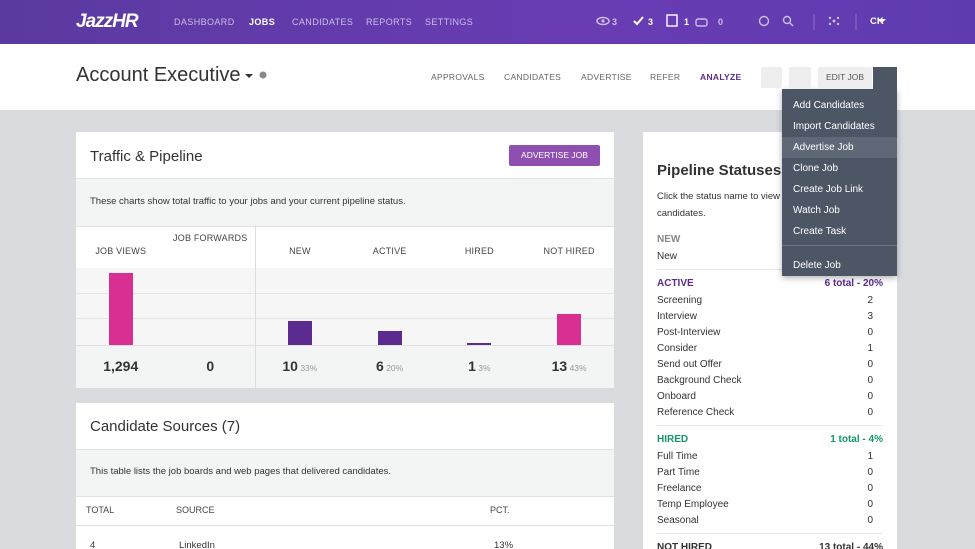 The image size is (975, 549). Describe the element at coordinates (870, 316) in the screenshot. I see `status-count: 3` at that location.